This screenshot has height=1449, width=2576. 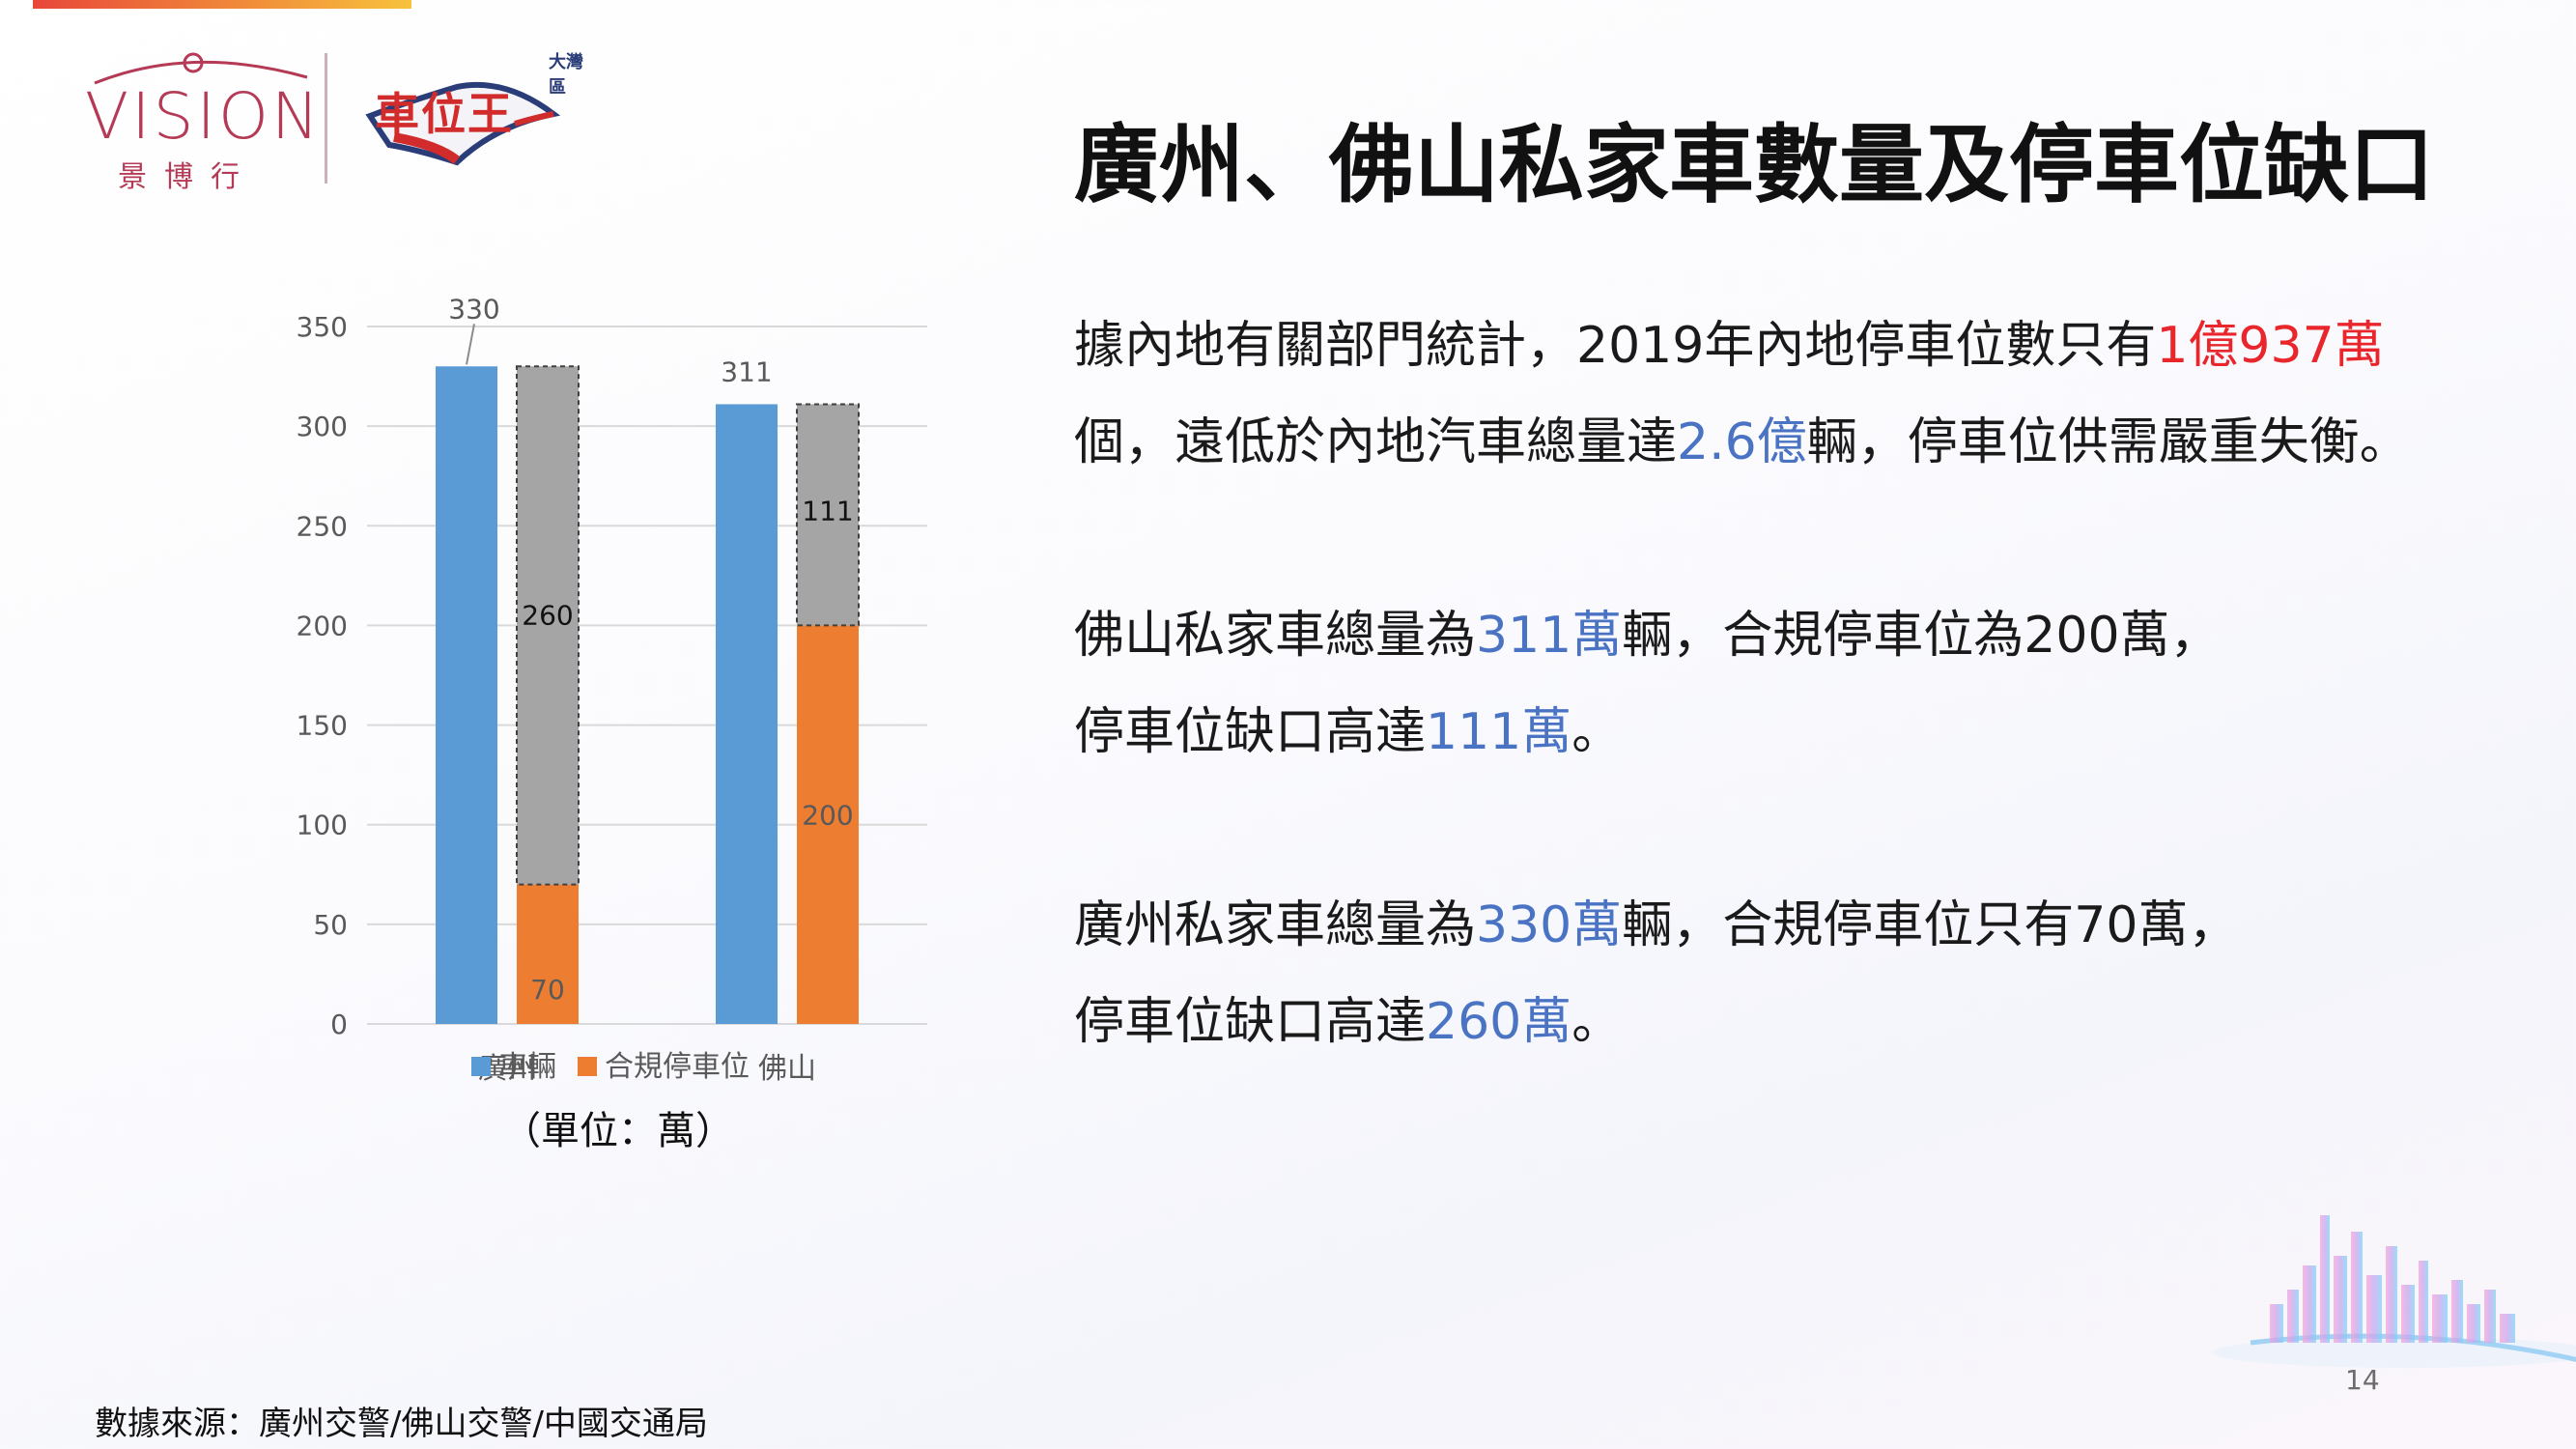 What do you see at coordinates (547, 990) in the screenshot?
I see `data-label-parking: 70` at bounding box center [547, 990].